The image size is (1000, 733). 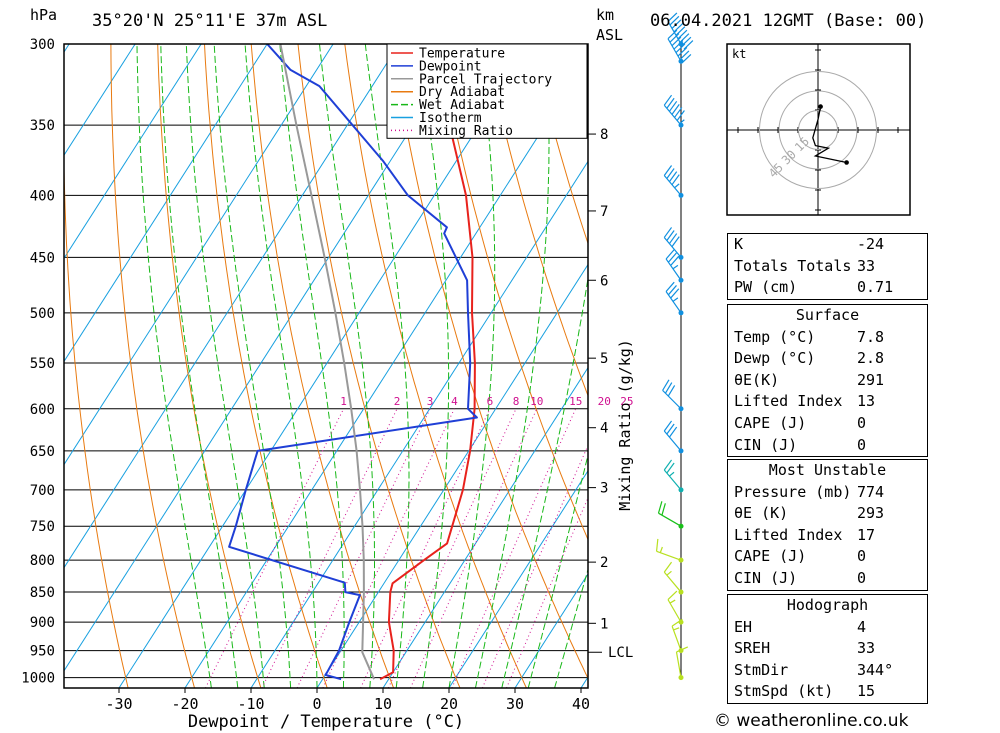 What do you see at coordinates (827, 628) in the screenshot?
I see `eh-row: EH 4` at bounding box center [827, 628].